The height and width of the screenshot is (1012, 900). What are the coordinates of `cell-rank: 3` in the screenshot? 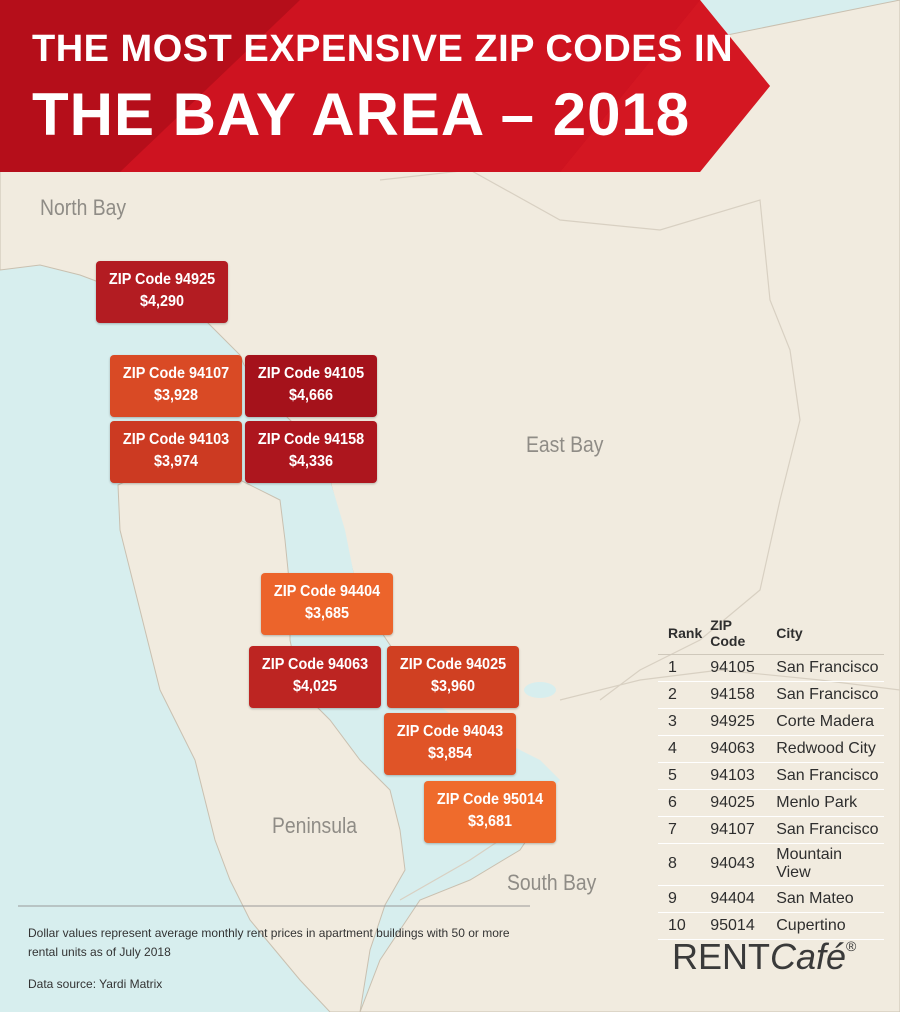 It's located at (682, 722).